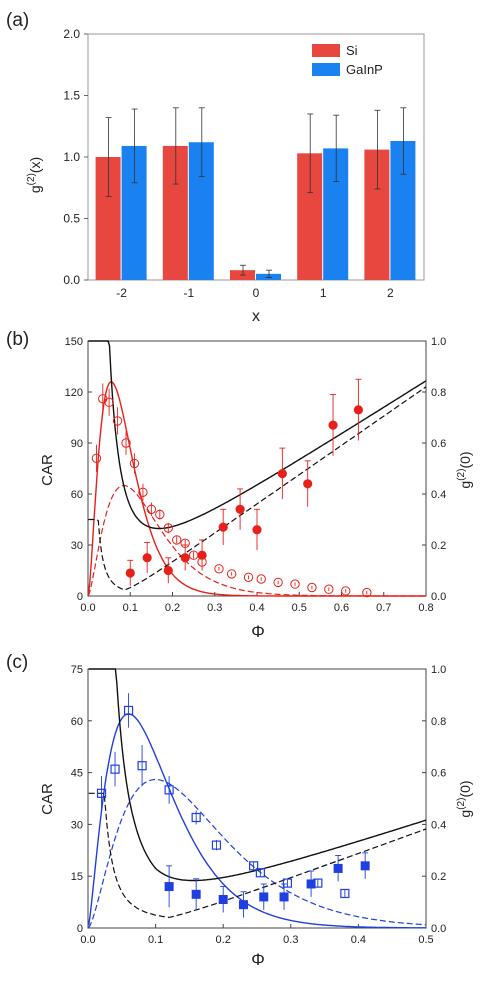 The height and width of the screenshot is (984, 491). Describe the element at coordinates (438, 877) in the screenshot. I see `y-tick-label-right: 0.2` at that location.